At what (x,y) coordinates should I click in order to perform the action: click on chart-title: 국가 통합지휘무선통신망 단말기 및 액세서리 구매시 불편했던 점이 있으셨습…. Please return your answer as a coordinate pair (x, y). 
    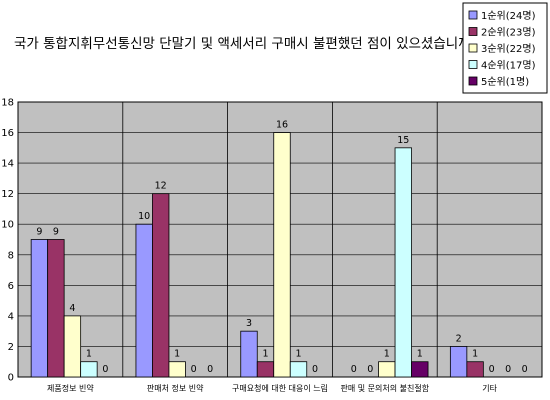
    Looking at the image, I should click on (246, 44).